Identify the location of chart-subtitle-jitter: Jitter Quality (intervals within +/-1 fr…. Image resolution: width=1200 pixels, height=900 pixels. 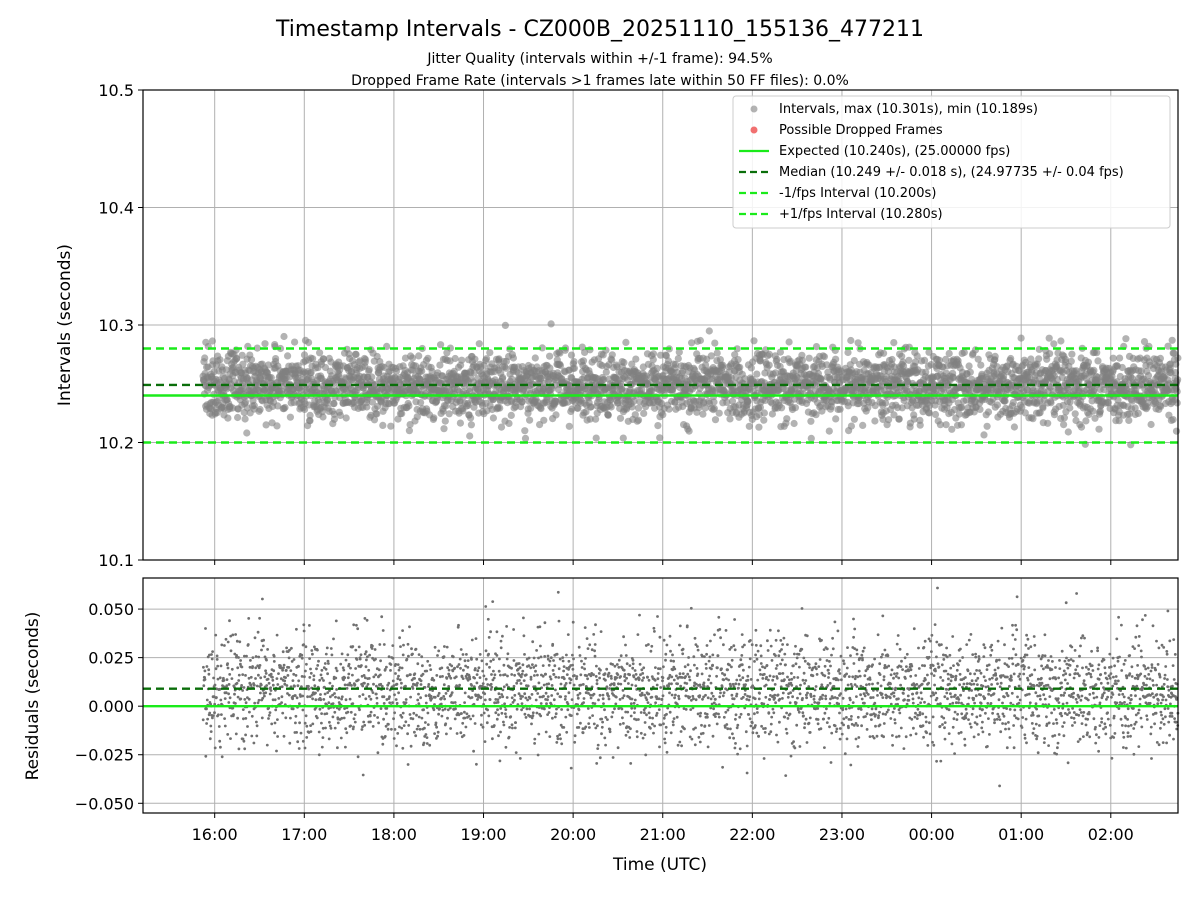
(599, 59).